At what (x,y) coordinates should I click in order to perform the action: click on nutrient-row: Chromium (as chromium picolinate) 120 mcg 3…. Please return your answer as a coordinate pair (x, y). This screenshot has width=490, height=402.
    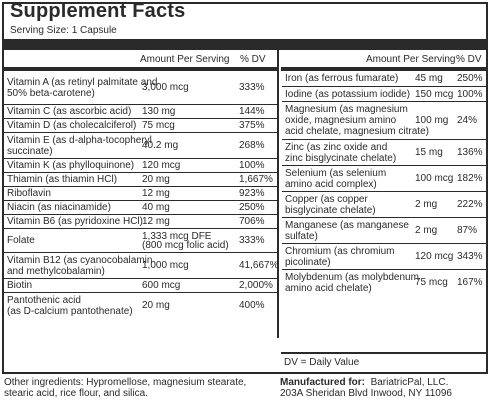
    Looking at the image, I should click on (385, 256).